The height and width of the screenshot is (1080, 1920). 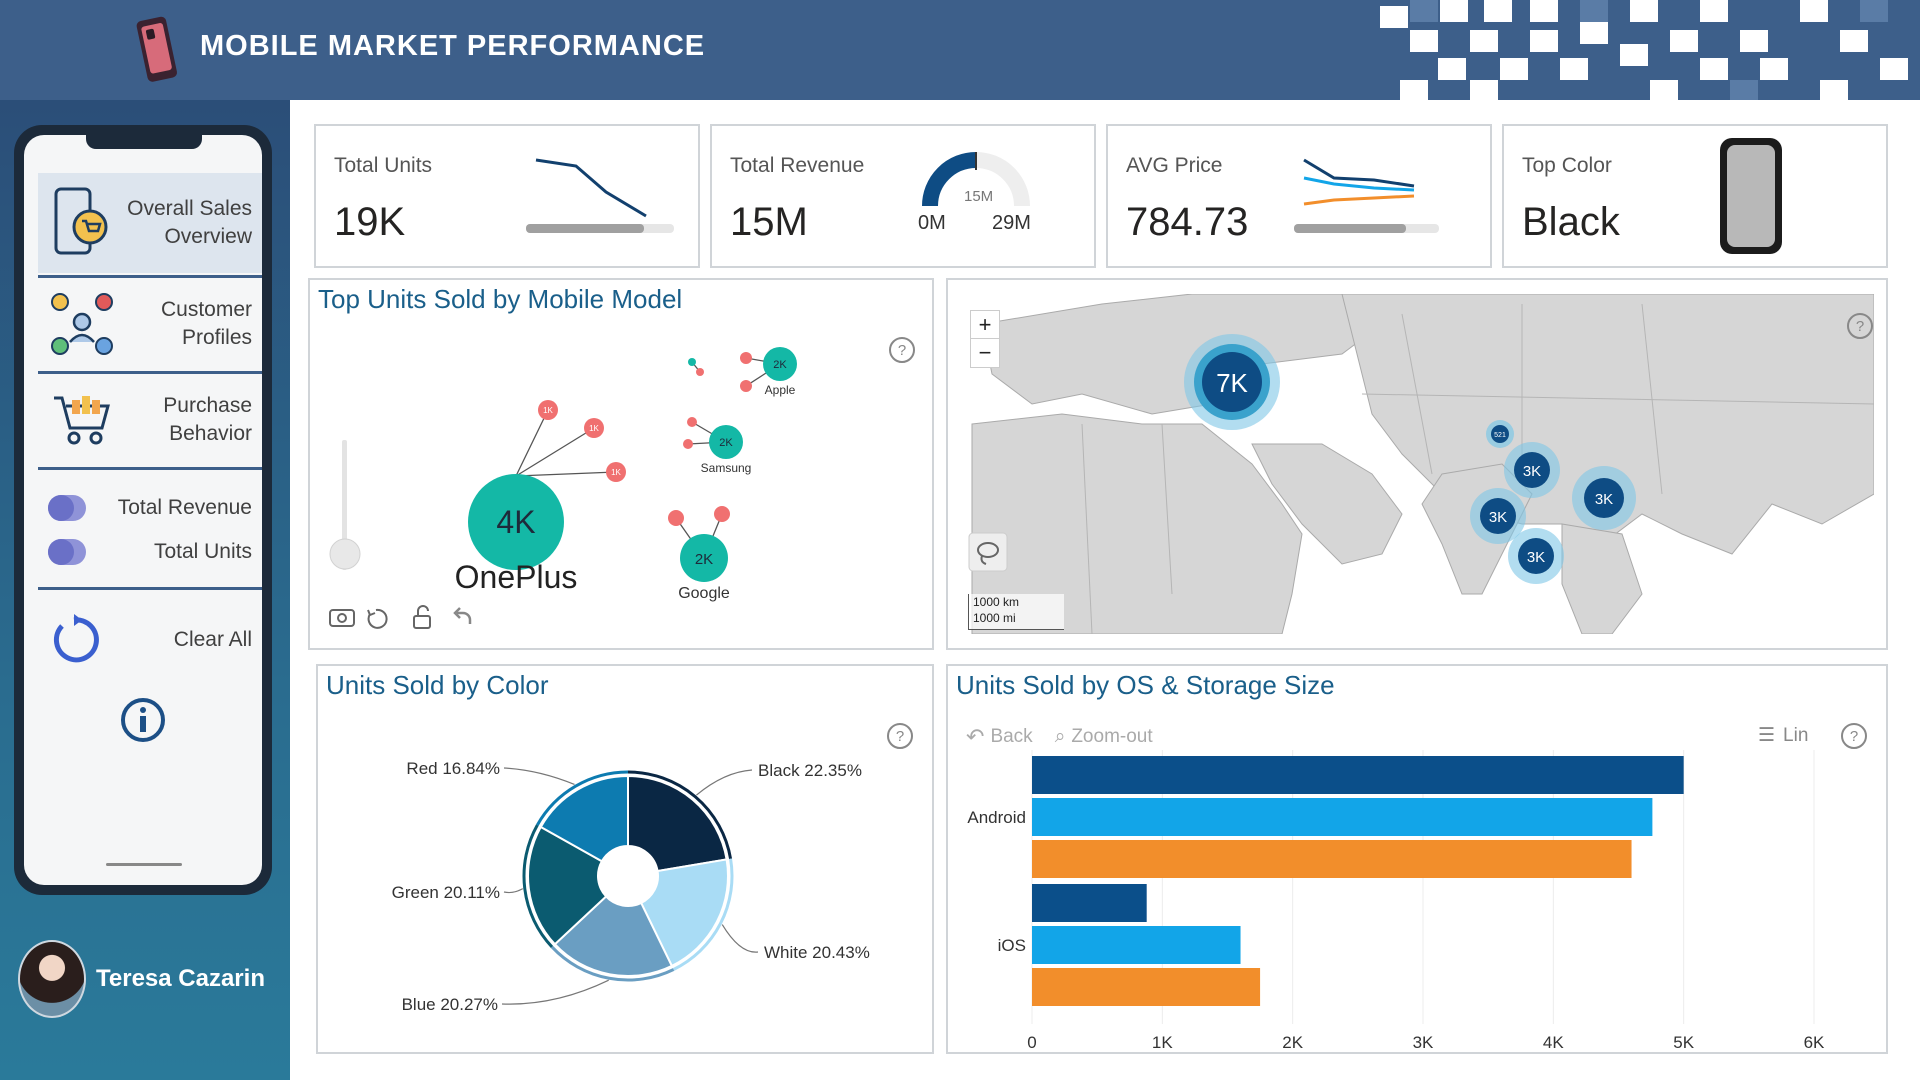 What do you see at coordinates (150, 508) in the screenshot?
I see `toggle-total-revenue: Total Revenue` at bounding box center [150, 508].